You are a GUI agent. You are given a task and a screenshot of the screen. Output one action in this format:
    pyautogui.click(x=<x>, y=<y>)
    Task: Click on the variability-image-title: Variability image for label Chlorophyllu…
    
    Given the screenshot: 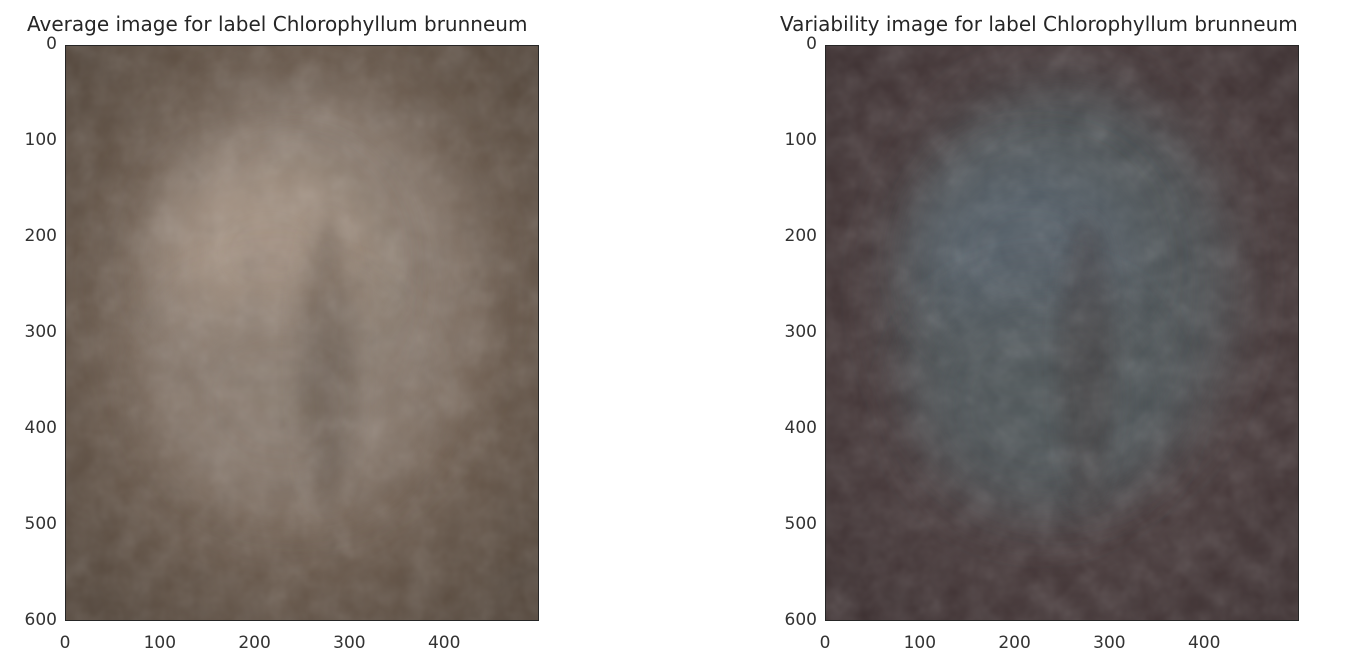 What is the action you would take?
    pyautogui.click(x=1039, y=24)
    